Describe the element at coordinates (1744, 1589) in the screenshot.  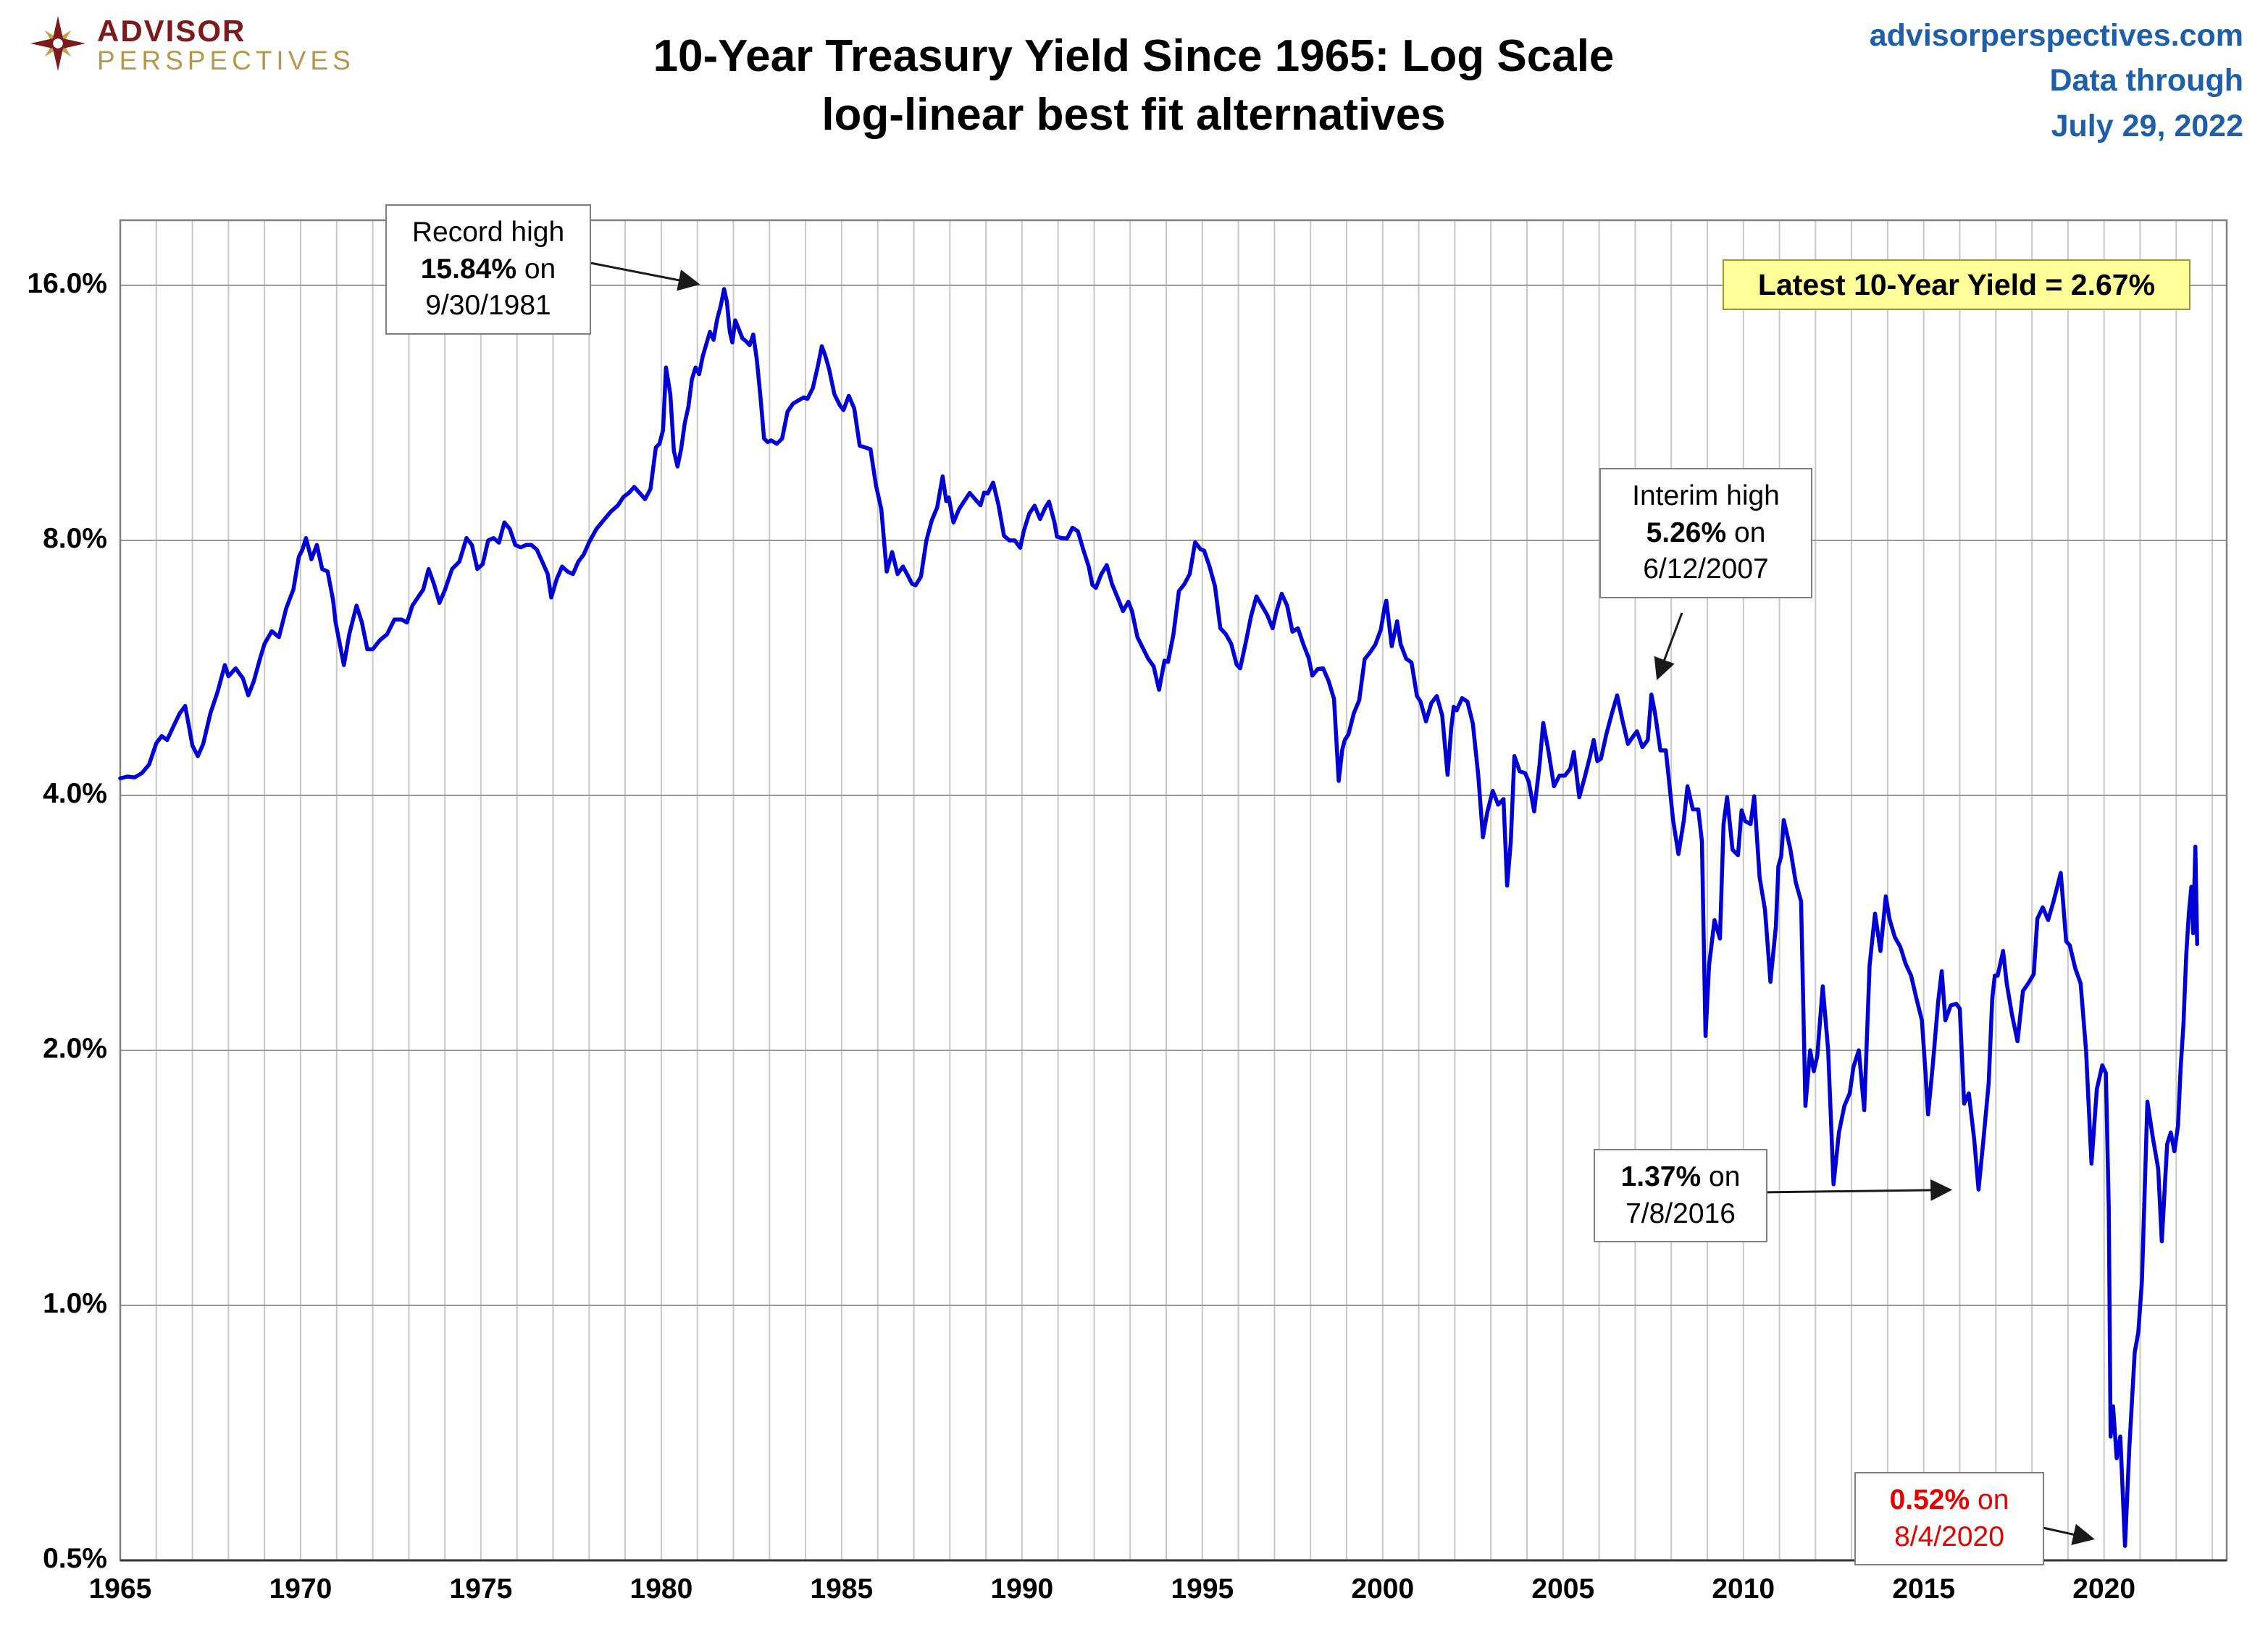
I see `x-axis-label: 2010` at that location.